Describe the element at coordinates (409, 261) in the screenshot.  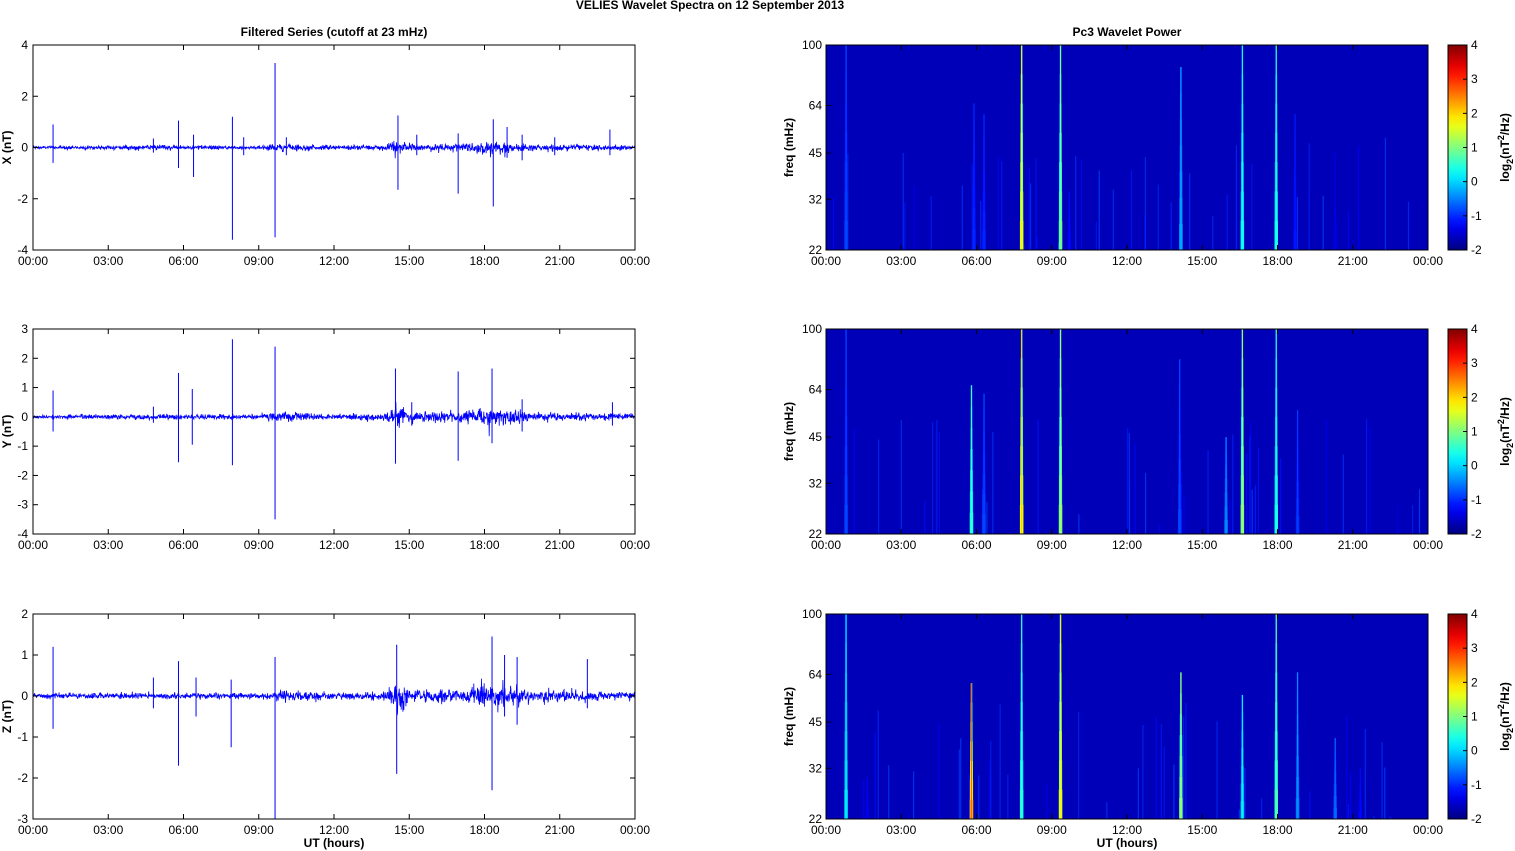
I see `series-x-tick-label: 15:00` at that location.